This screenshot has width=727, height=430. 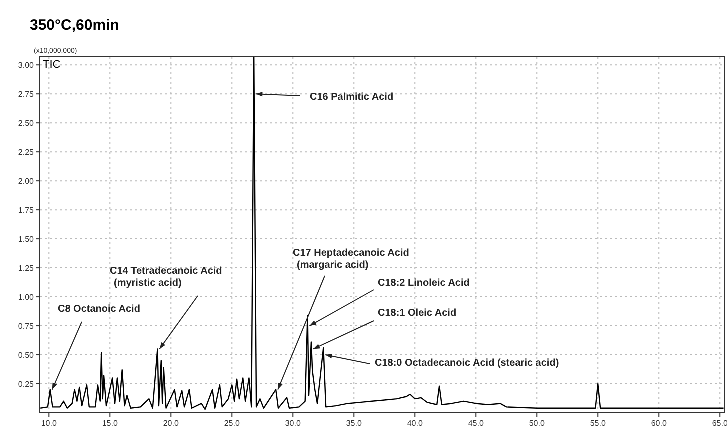 What do you see at coordinates (424, 283) in the screenshot?
I see `annotation: C18:2 Linoleic Acid` at bounding box center [424, 283].